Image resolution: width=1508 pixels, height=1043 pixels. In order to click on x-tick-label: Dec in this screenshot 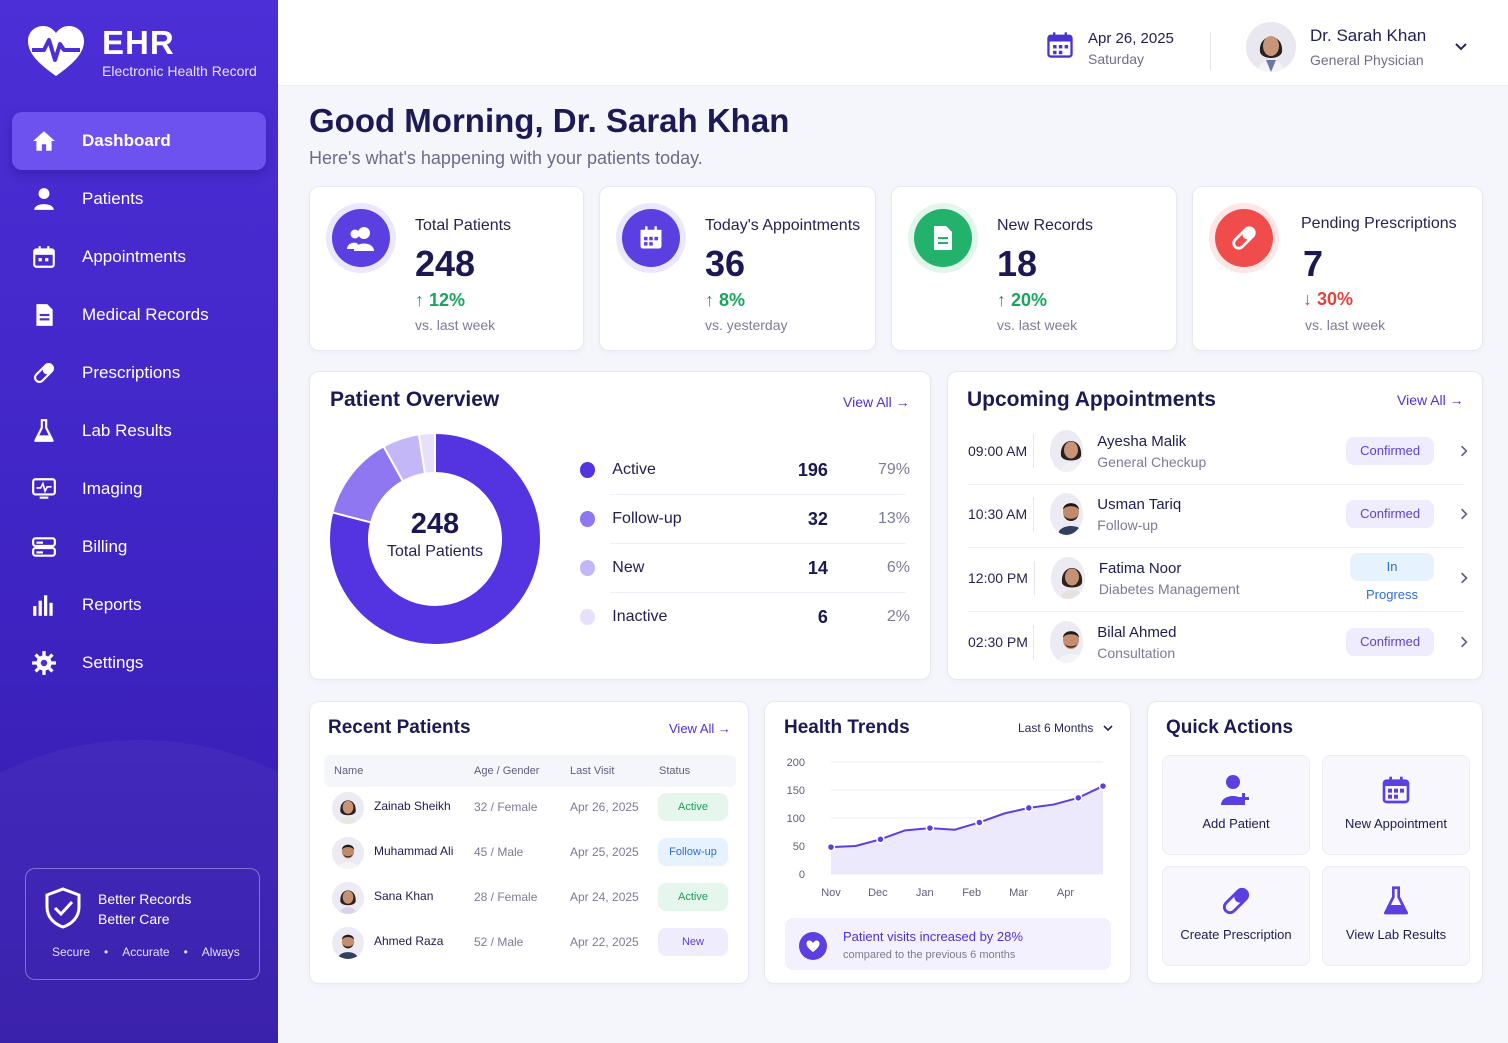, I will do `click(878, 893)`.